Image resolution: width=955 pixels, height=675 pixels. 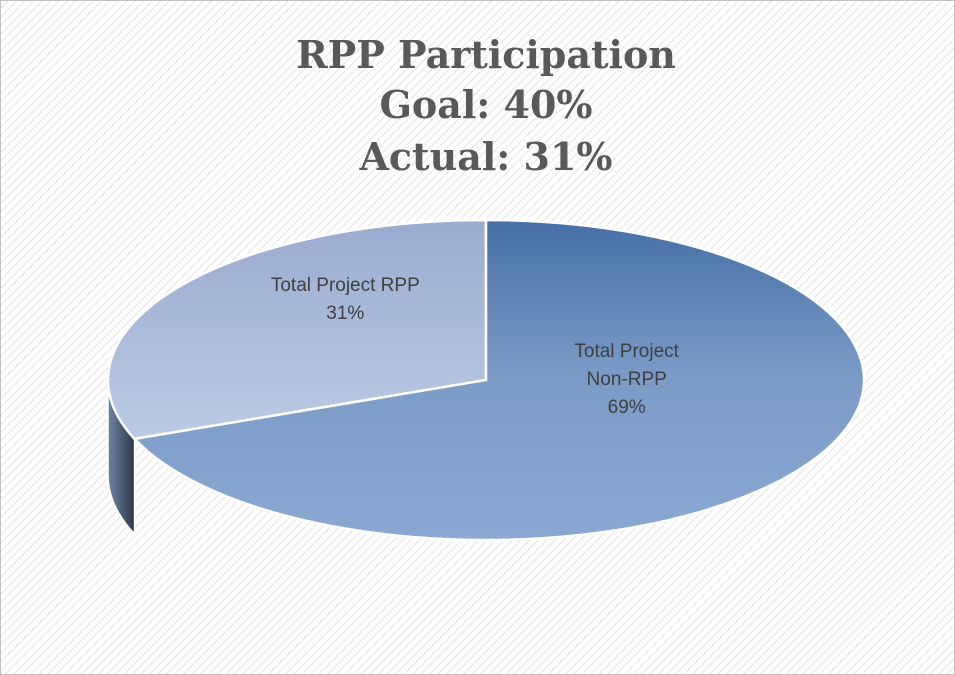 I want to click on chart-title: Goal: 40%, so click(x=485, y=104).